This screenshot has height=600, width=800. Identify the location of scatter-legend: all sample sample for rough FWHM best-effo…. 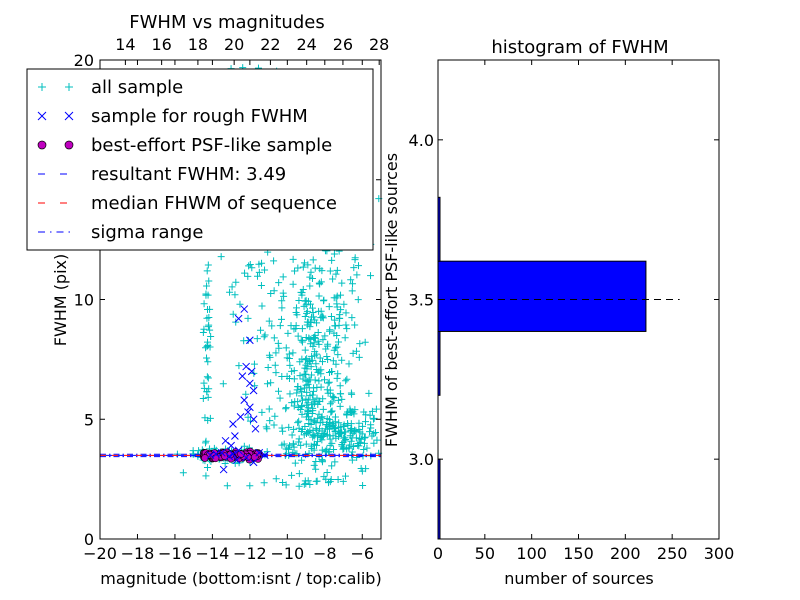
(200, 159).